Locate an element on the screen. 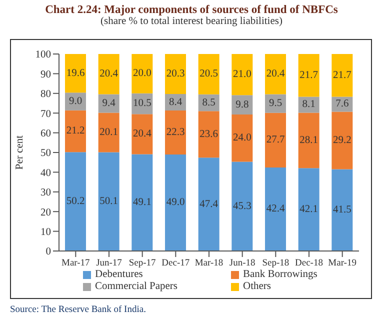  chart-subtitle: (share % to total interest bearing liabilities) is located at coordinates (192, 21).